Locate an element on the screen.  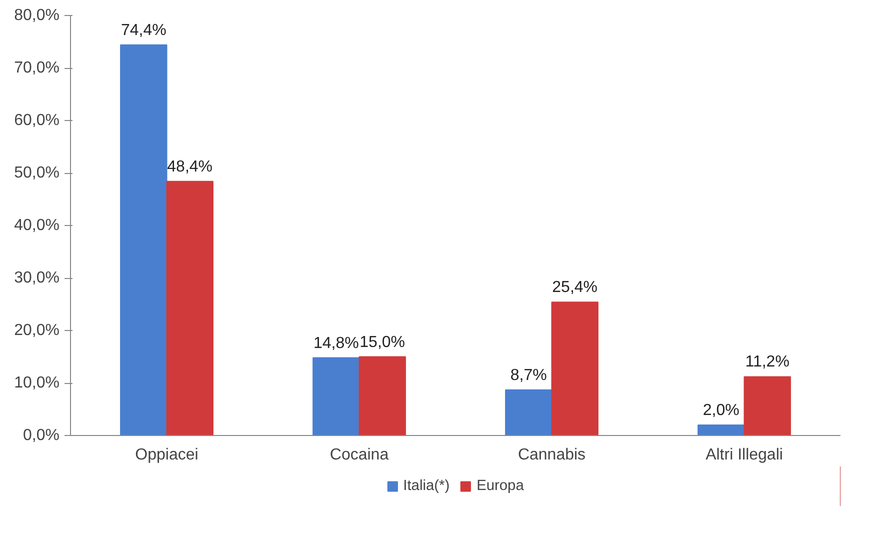
x-tick-label: Altri Illegali is located at coordinates (744, 455).